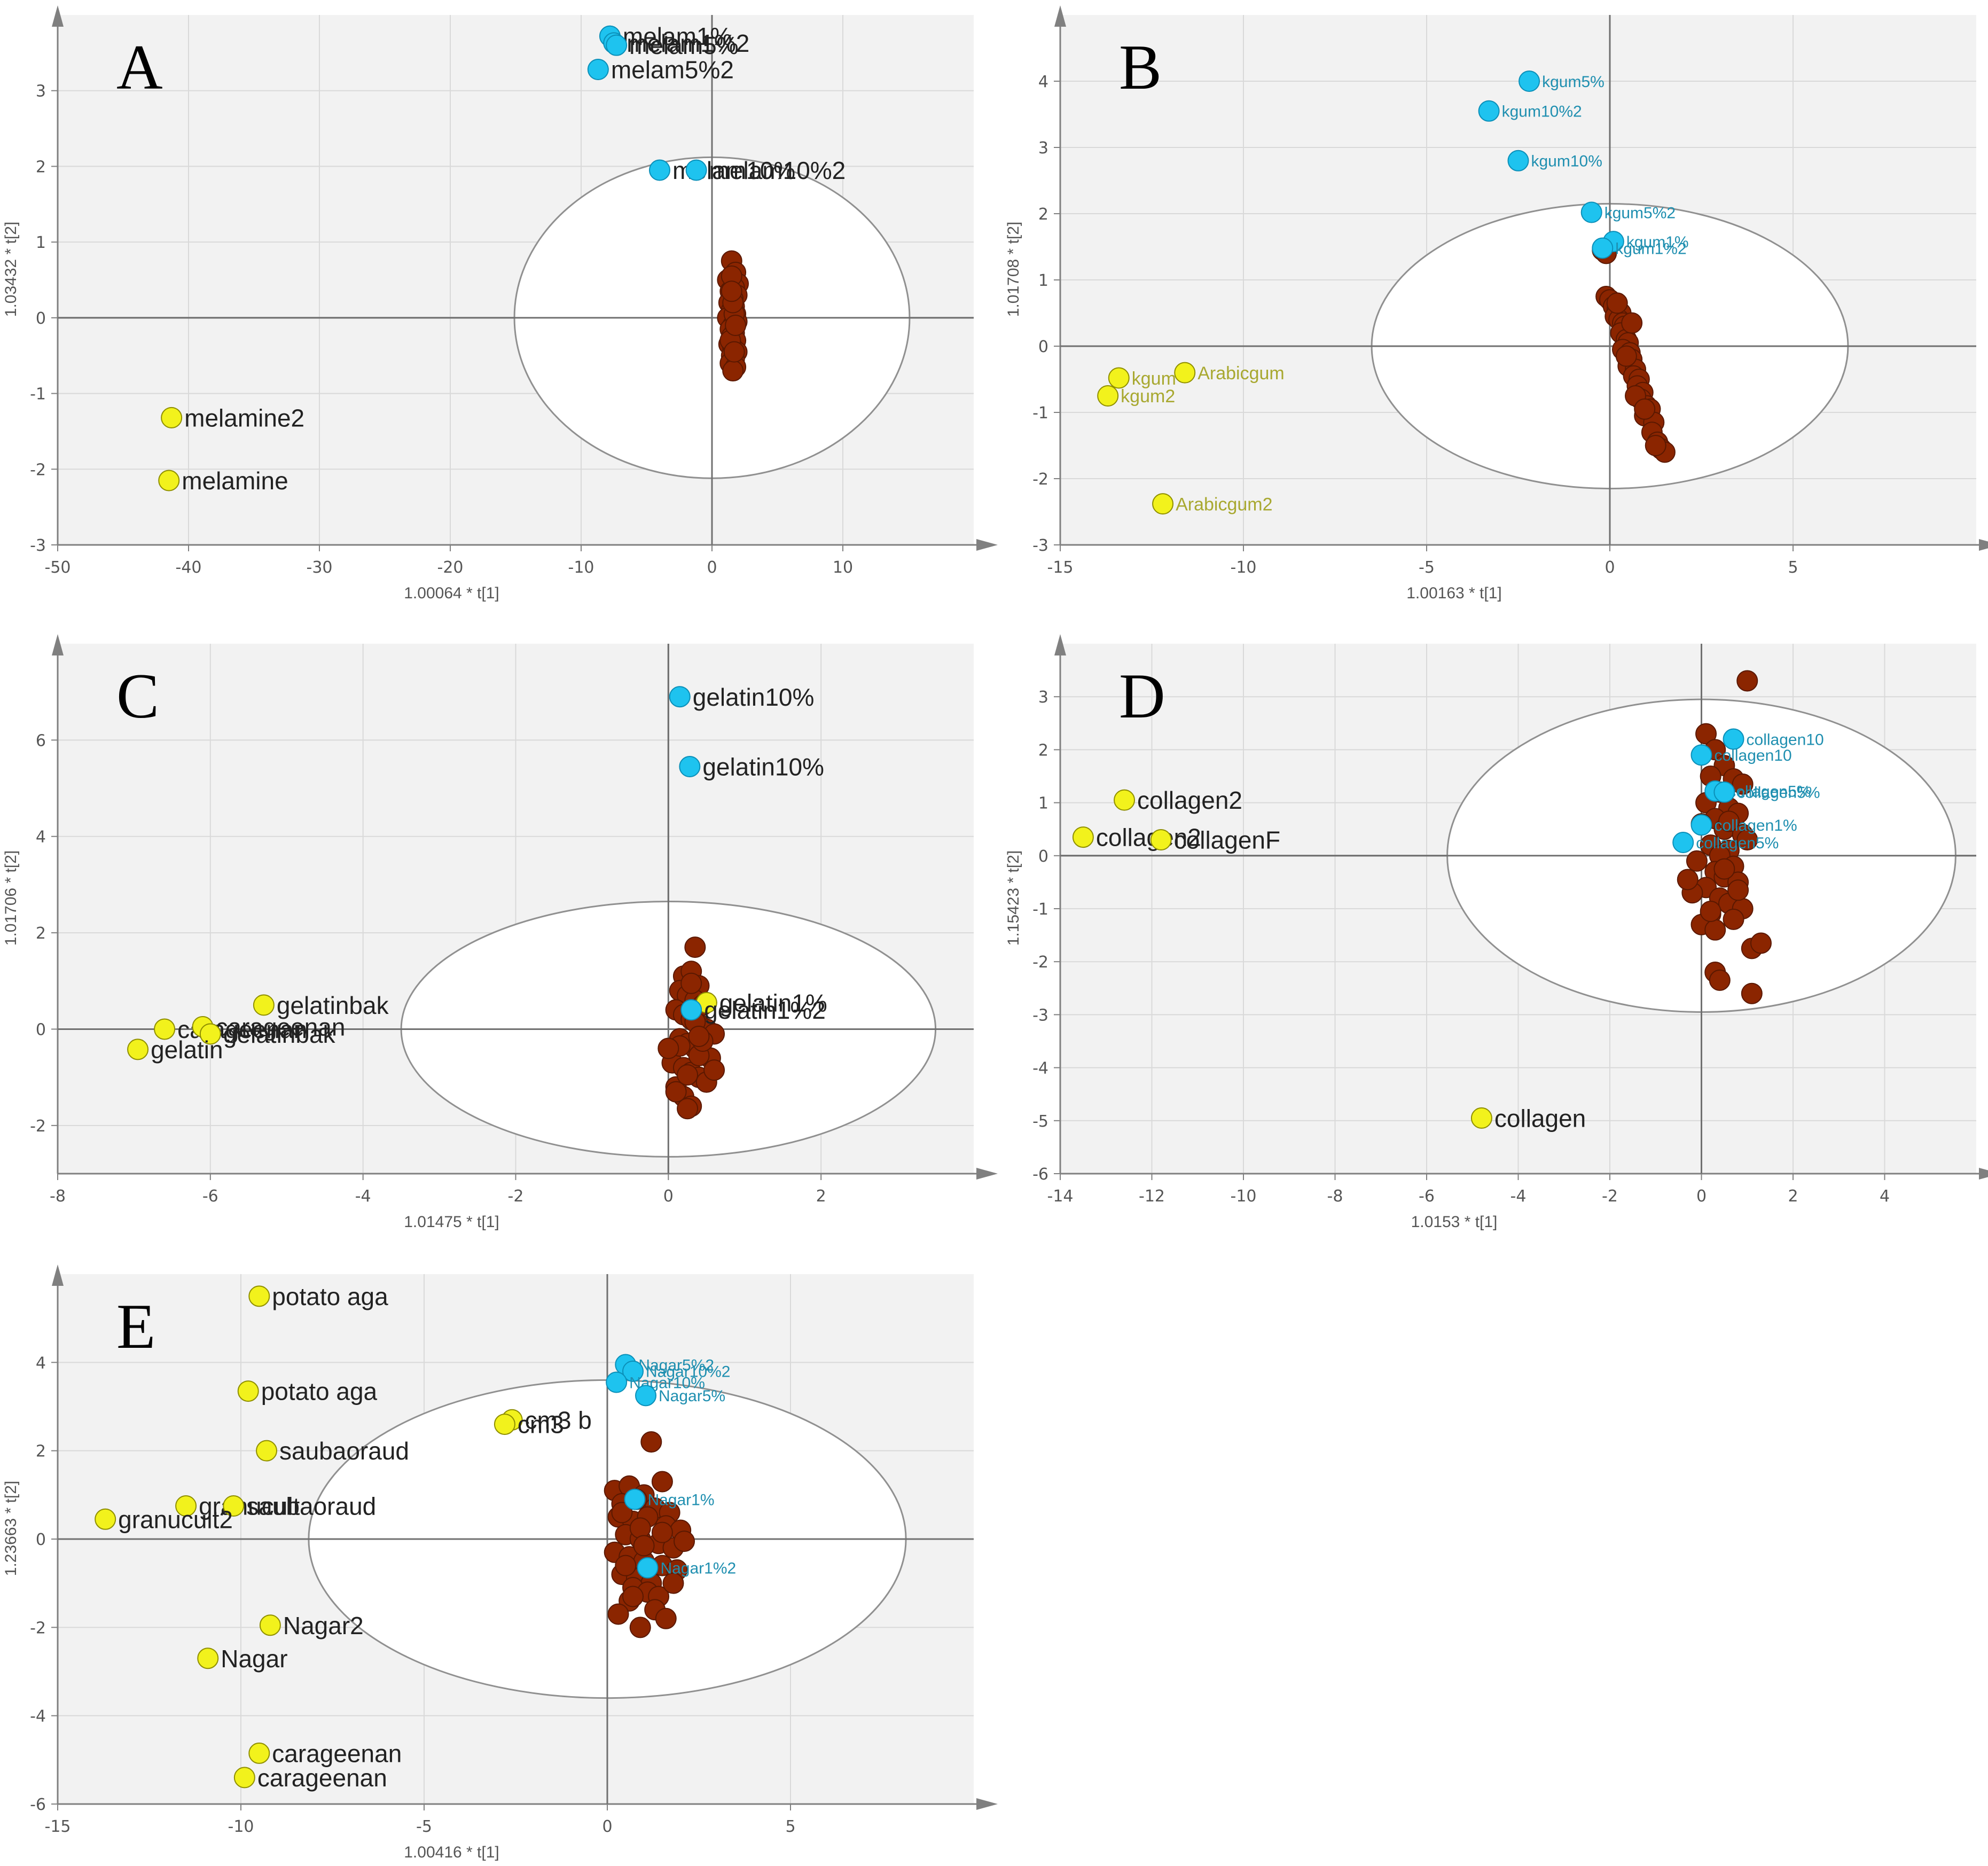  Describe the element at coordinates (452, 1222) in the screenshot. I see `x-axis-title: 1.01475 * t[1]` at that location.